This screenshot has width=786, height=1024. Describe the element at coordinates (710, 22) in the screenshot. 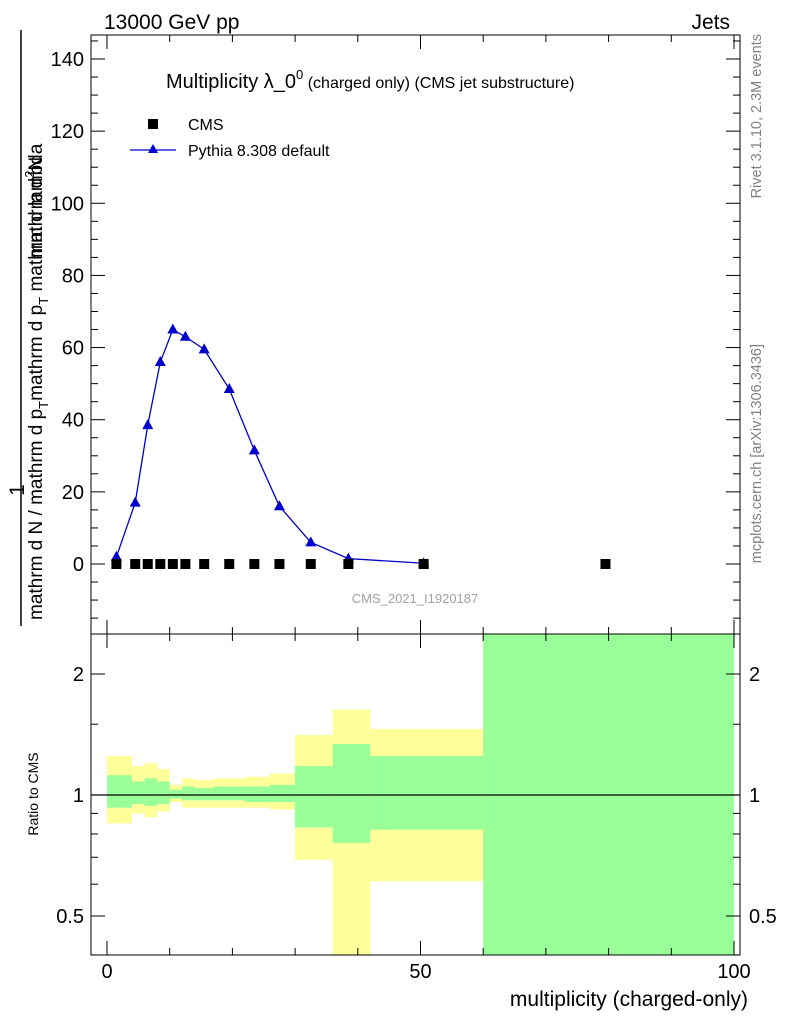

I see `header-process-label: Jets` at that location.